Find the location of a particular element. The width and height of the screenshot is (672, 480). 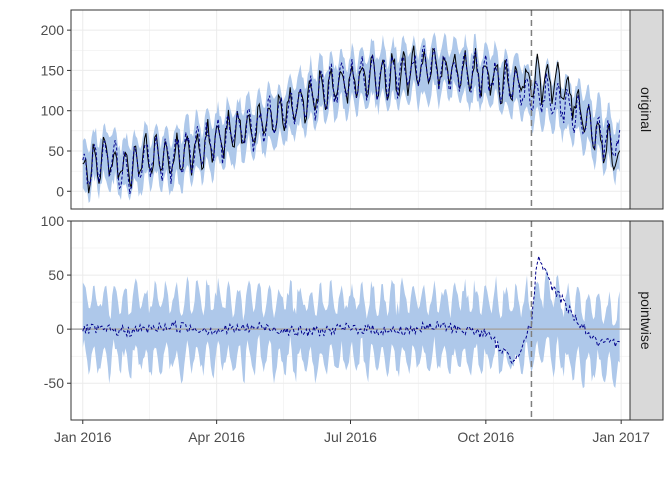

facet-strip: pointwise is located at coordinates (646, 320).